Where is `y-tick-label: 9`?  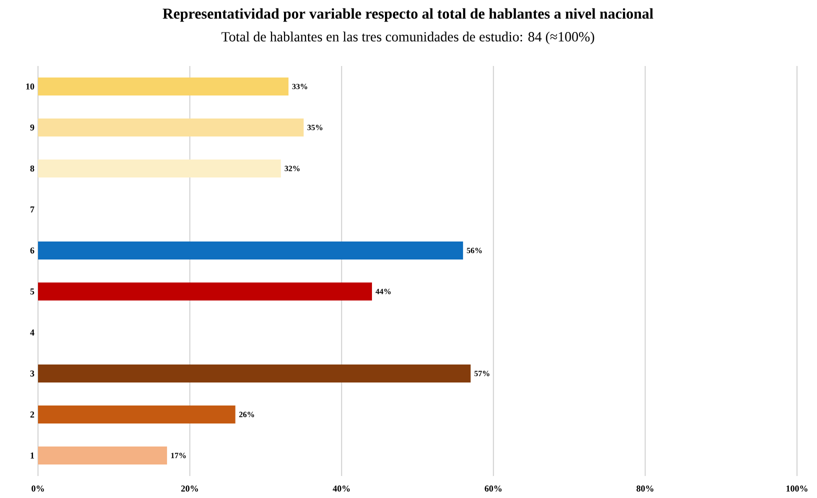
y-tick-label: 9 is located at coordinates (32, 127).